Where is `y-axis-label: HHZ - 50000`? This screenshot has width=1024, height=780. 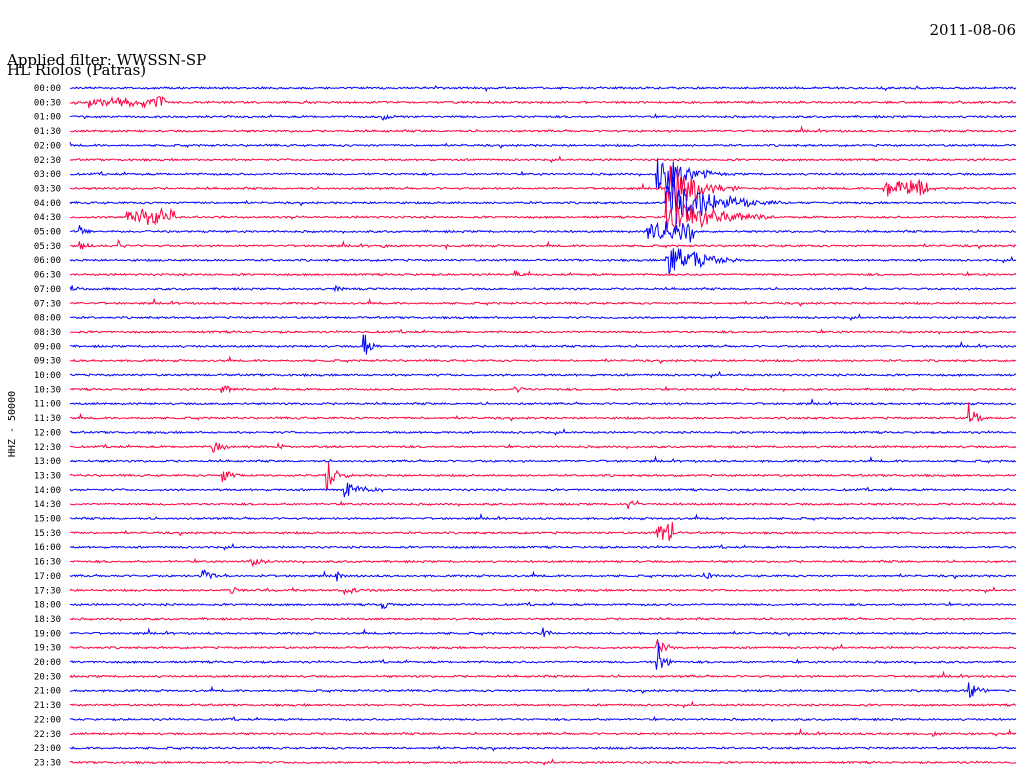 y-axis-label: HHZ - 50000 is located at coordinates (12, 424).